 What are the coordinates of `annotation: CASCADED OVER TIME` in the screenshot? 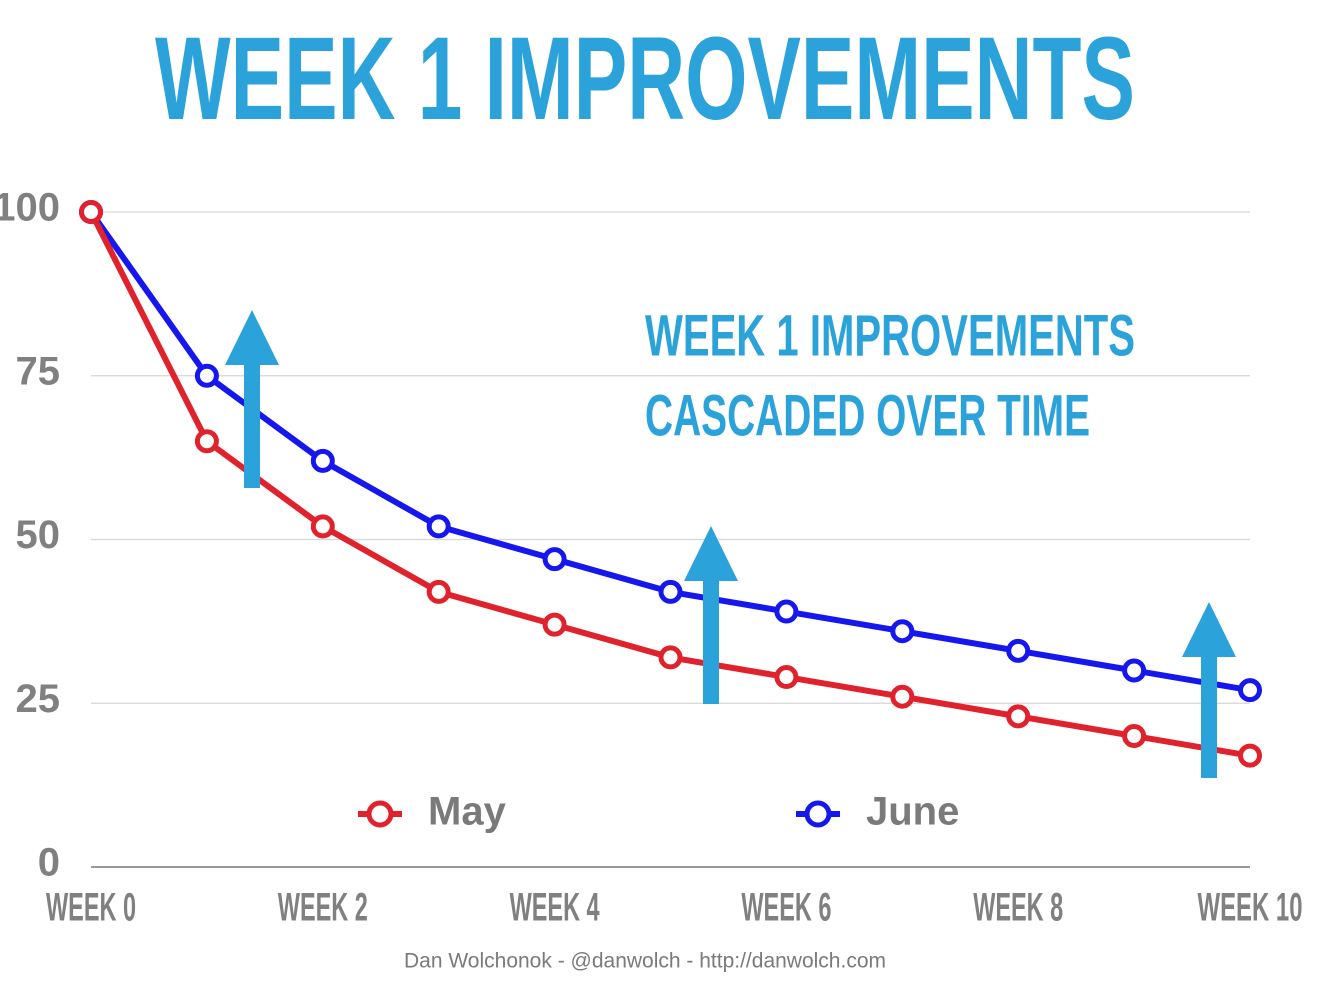 It's located at (867, 415).